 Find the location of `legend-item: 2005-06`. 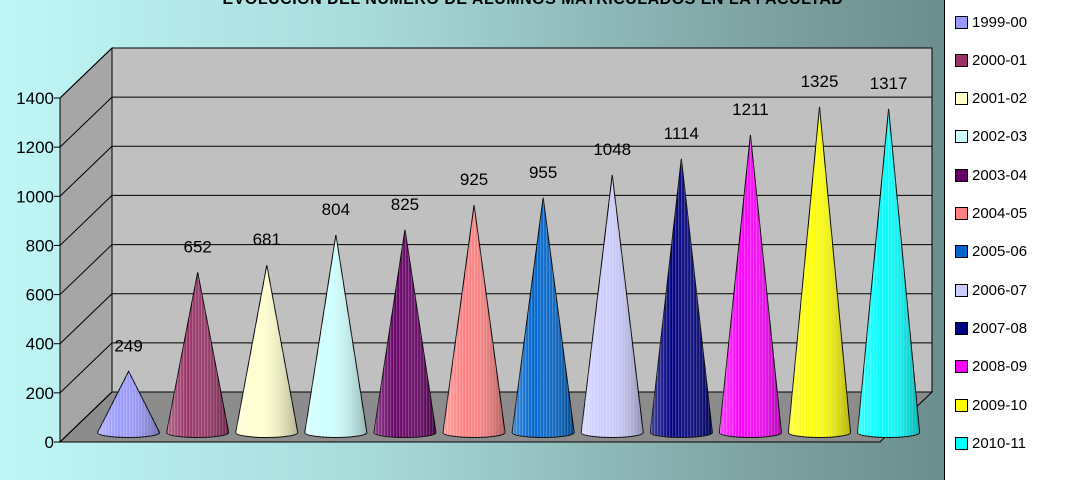

legend-item: 2005-06 is located at coordinates (991, 252).